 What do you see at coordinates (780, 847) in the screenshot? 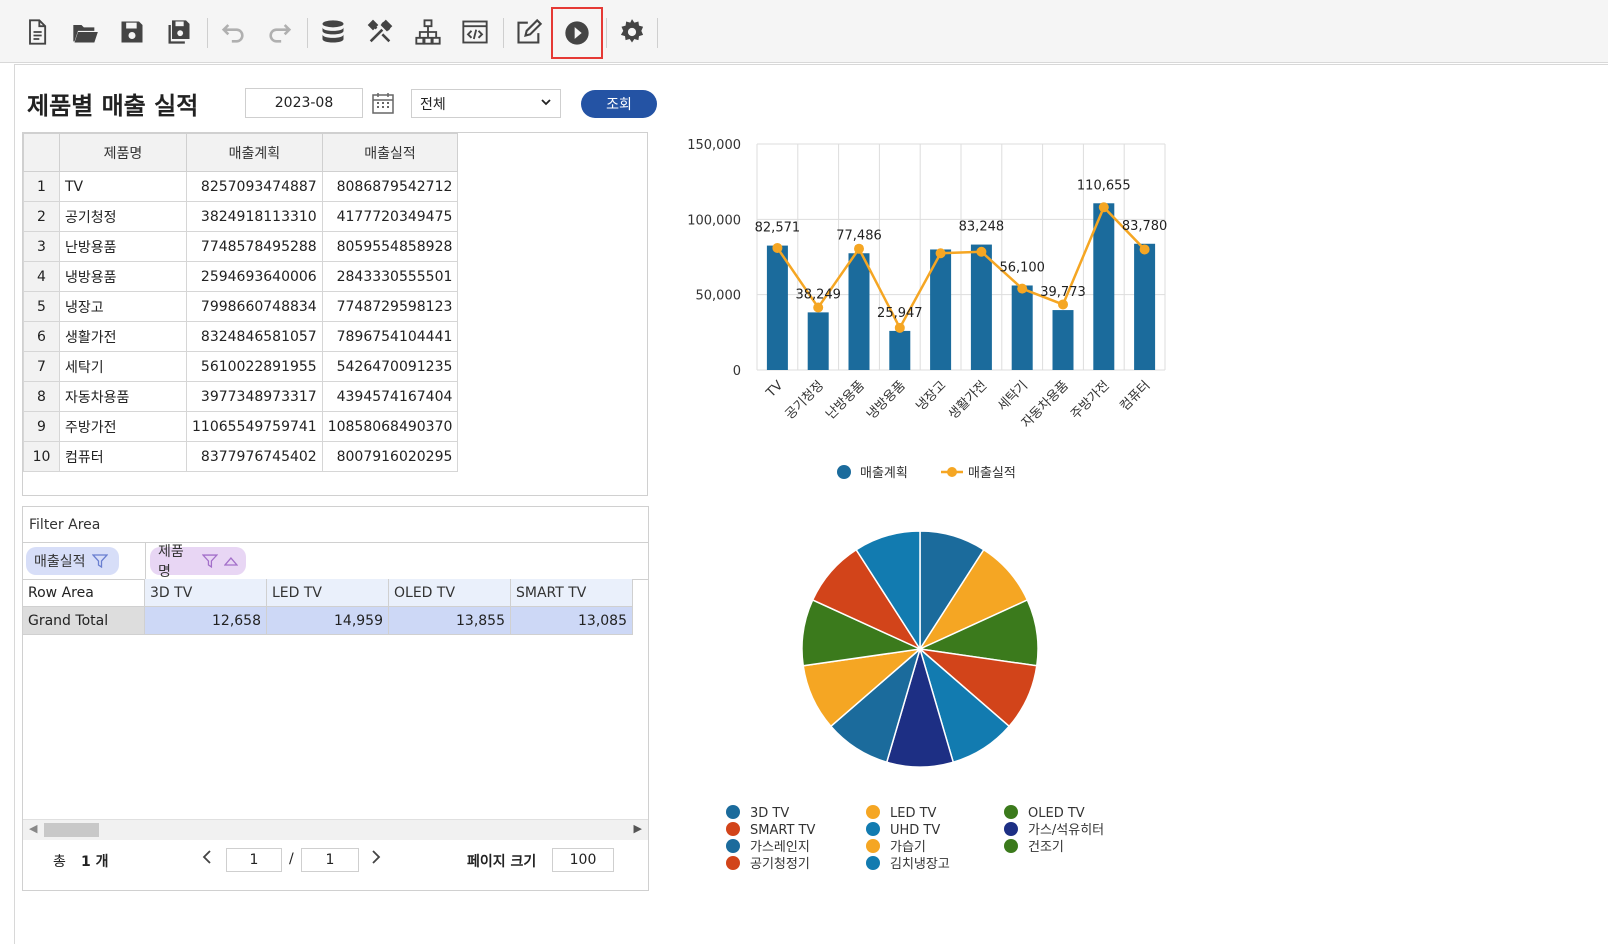
I see `legend-label: 가스레인지` at bounding box center [780, 847].